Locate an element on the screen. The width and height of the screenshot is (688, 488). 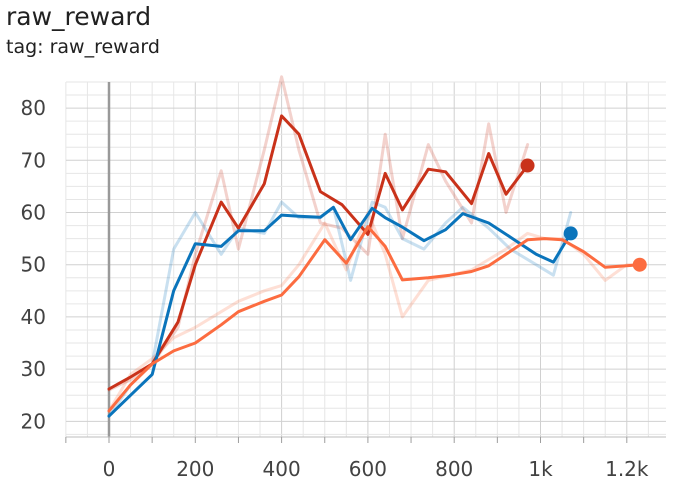
x-tick-label: 1.2k is located at coordinates (627, 469).